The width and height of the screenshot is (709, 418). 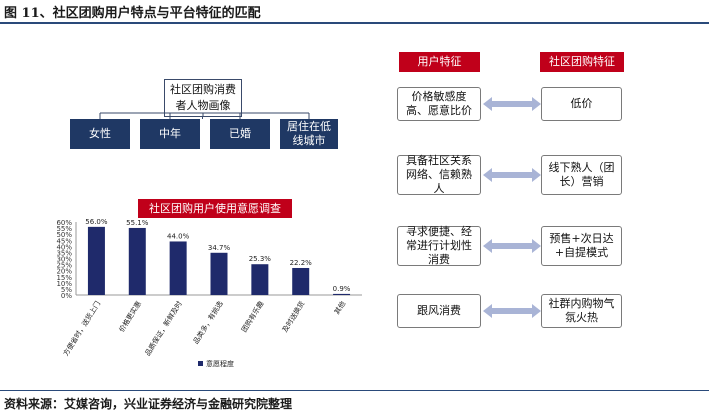 I want to click on platform-feature-community: 社群内购物气氛火热, so click(x=581, y=311).